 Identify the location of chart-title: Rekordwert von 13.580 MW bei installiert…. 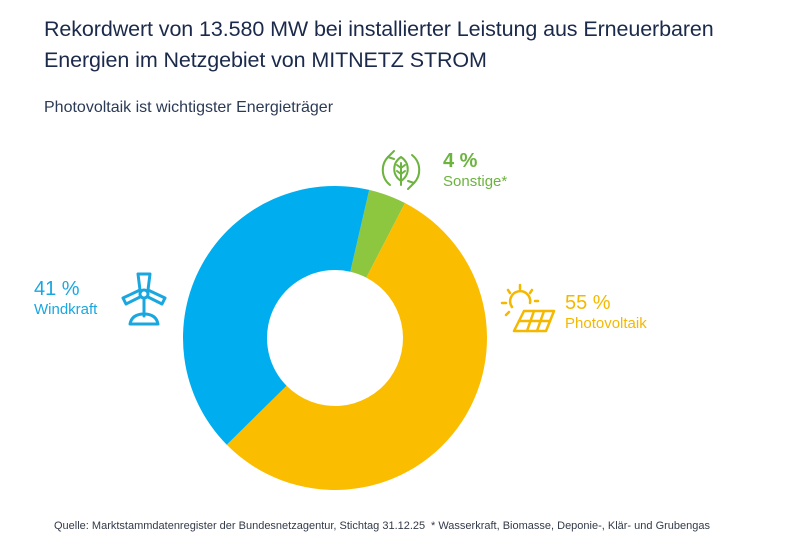
(414, 45).